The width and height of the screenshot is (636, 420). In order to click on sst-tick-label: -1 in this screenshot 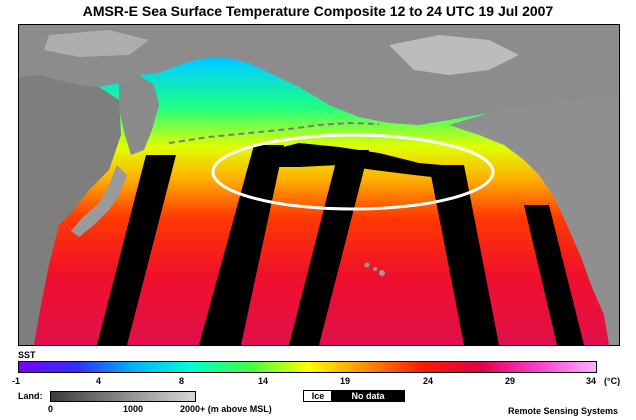, I will do `click(16, 381)`.